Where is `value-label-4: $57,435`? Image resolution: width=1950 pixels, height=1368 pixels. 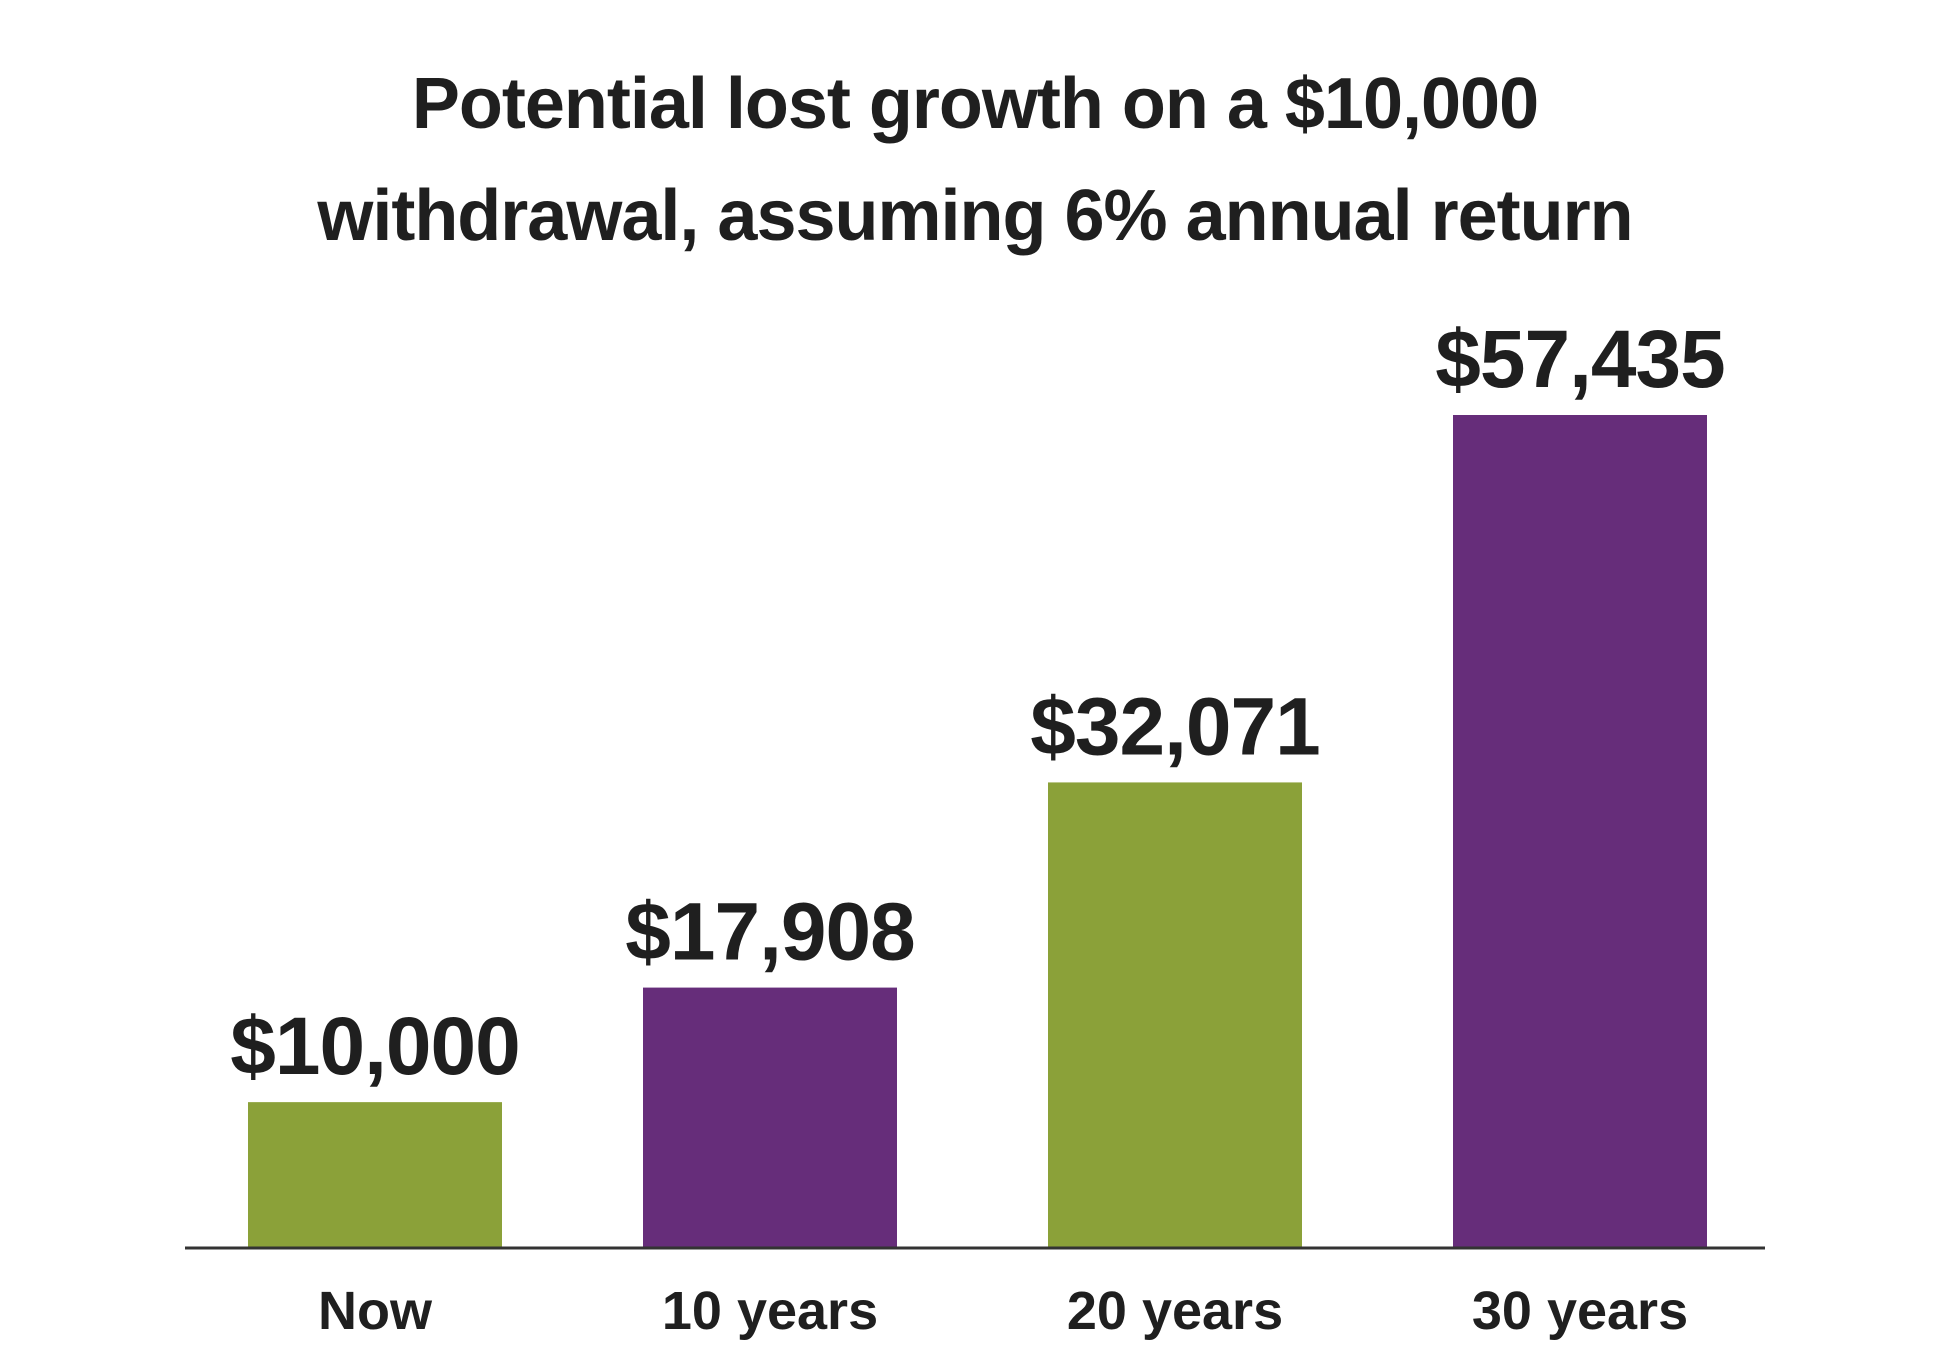
value-label-4: $57,435 is located at coordinates (1579, 359).